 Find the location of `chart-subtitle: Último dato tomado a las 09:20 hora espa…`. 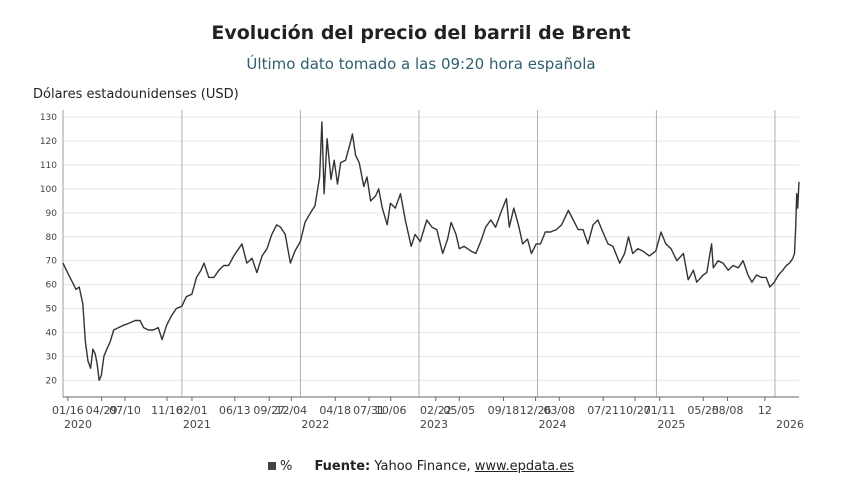

chart-subtitle: Último dato tomado a las 09:20 hora espa… is located at coordinates (421, 64).